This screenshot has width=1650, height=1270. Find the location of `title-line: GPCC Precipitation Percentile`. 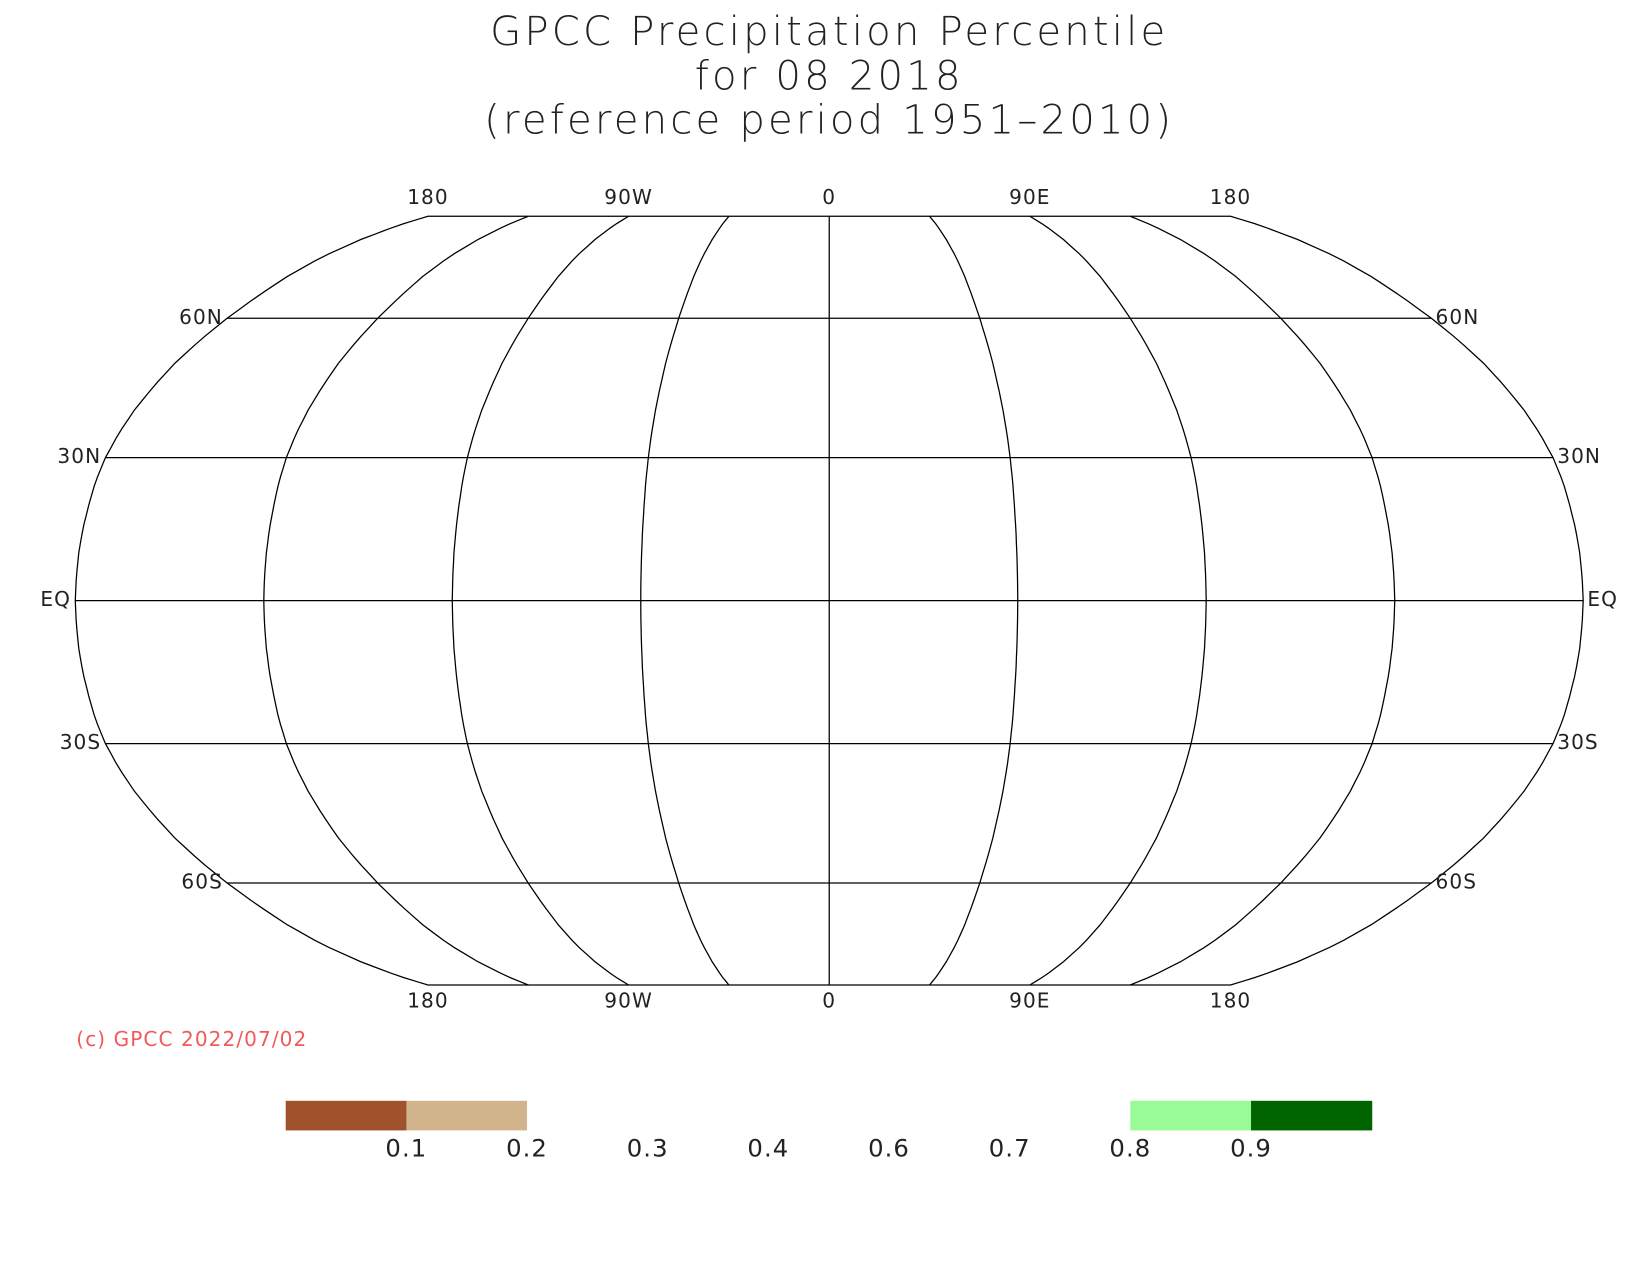

title-line: GPCC Precipitation Percentile is located at coordinates (829, 32).